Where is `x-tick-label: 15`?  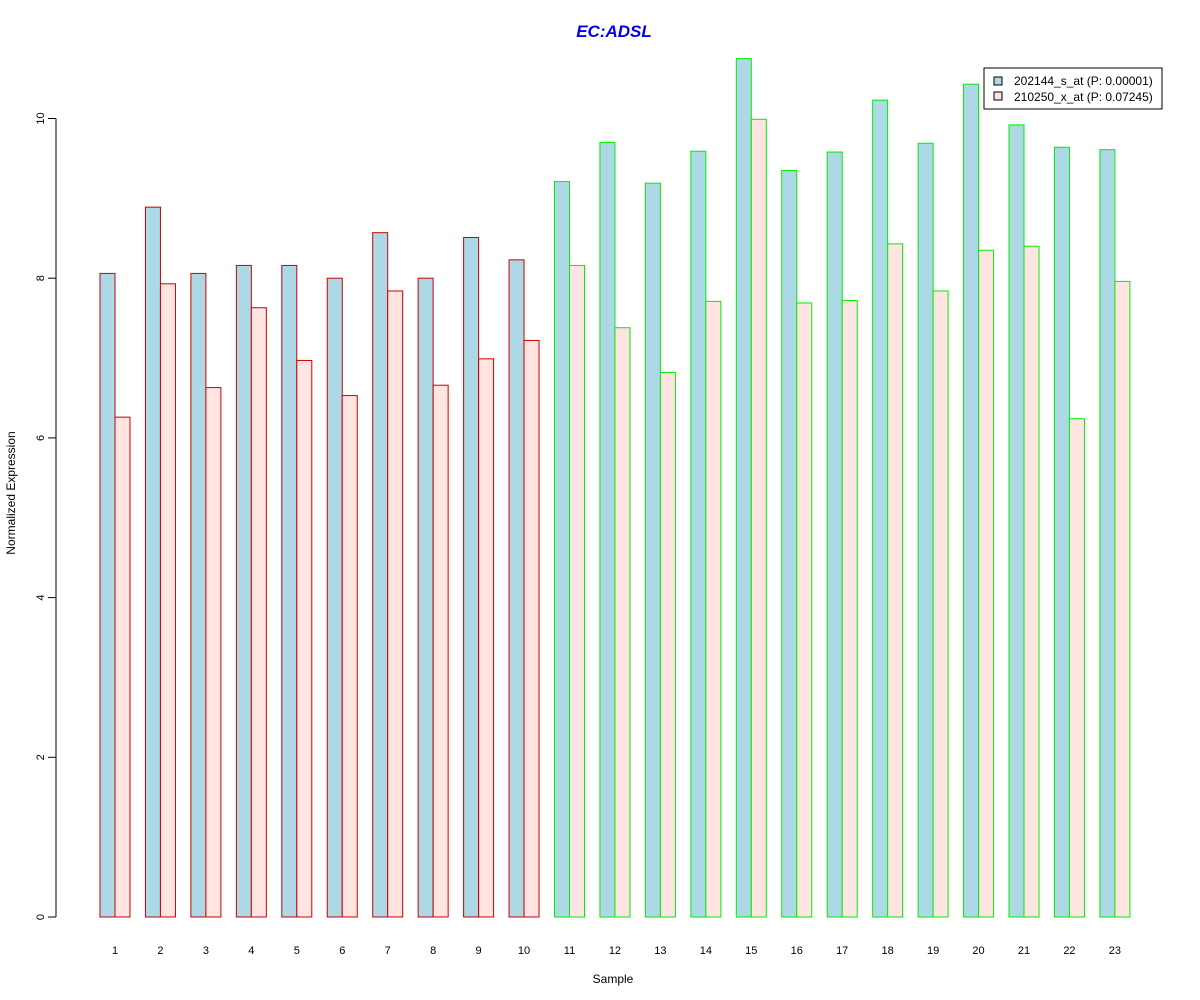
x-tick-label: 15 is located at coordinates (751, 951).